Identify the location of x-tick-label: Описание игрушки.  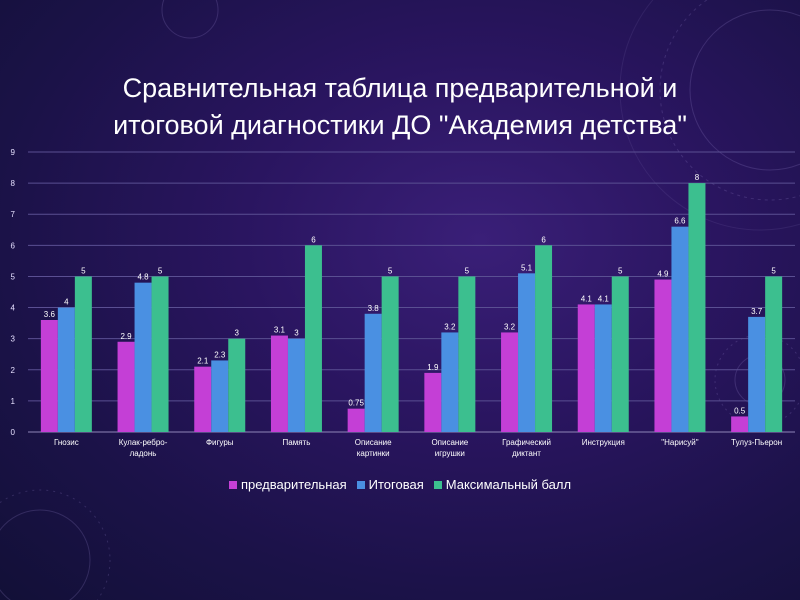
(449, 448).